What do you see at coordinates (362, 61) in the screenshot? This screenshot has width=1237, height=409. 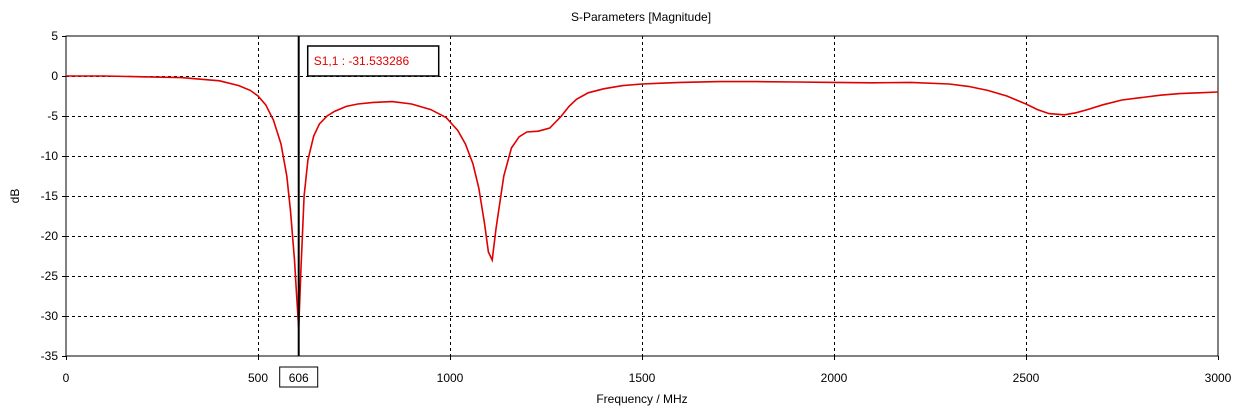 I see `marker-value-label: S1,1 : -31.533286` at bounding box center [362, 61].